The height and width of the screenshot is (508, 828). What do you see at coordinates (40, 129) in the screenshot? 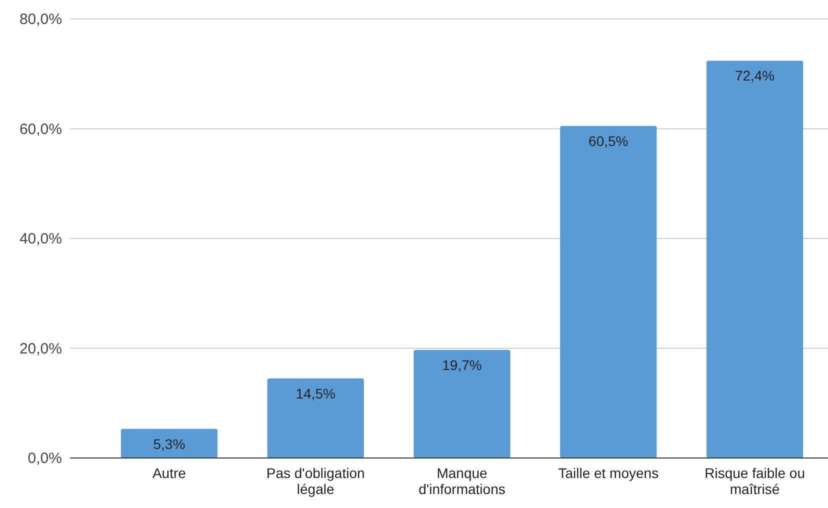
I see `y-tick-label: 60,0%` at bounding box center [40, 129].